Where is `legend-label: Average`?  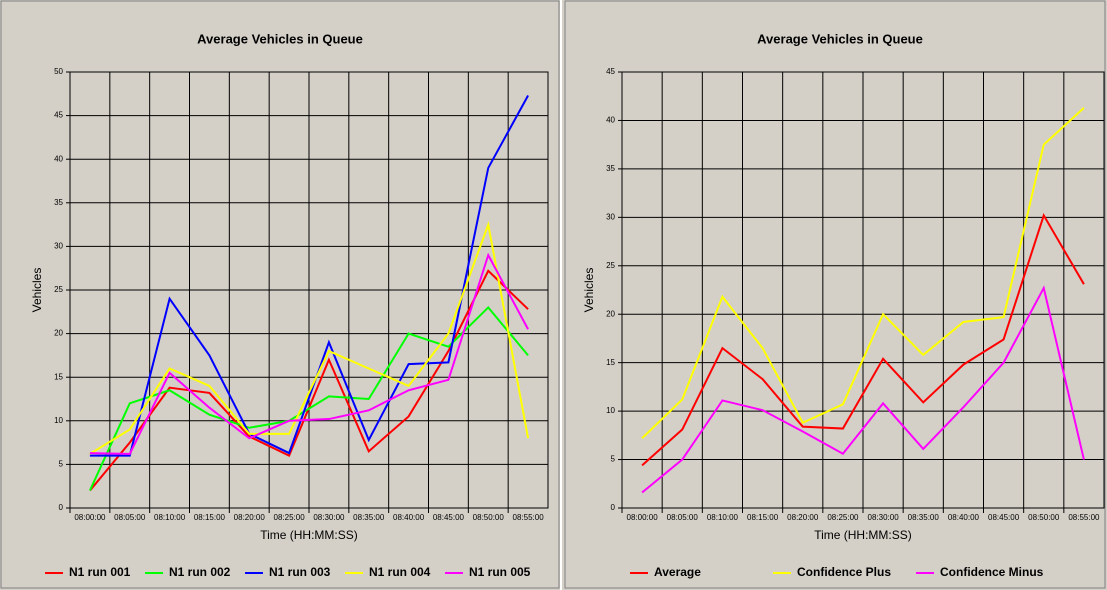
legend-label: Average is located at coordinates (677, 572).